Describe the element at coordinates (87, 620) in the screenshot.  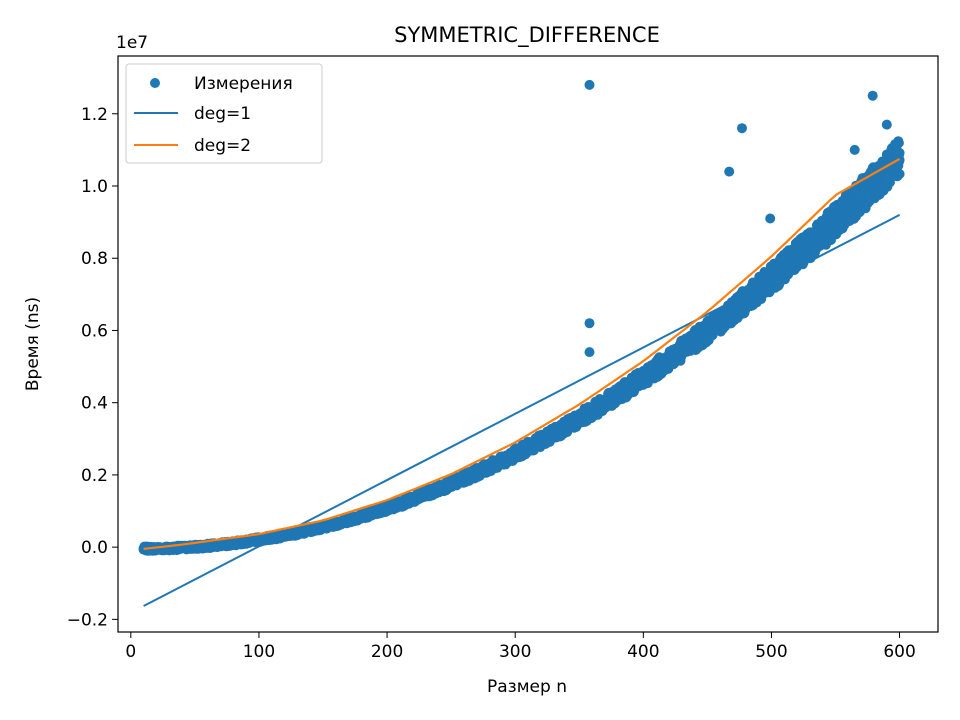
I see `y-tick-label: −0.2` at that location.